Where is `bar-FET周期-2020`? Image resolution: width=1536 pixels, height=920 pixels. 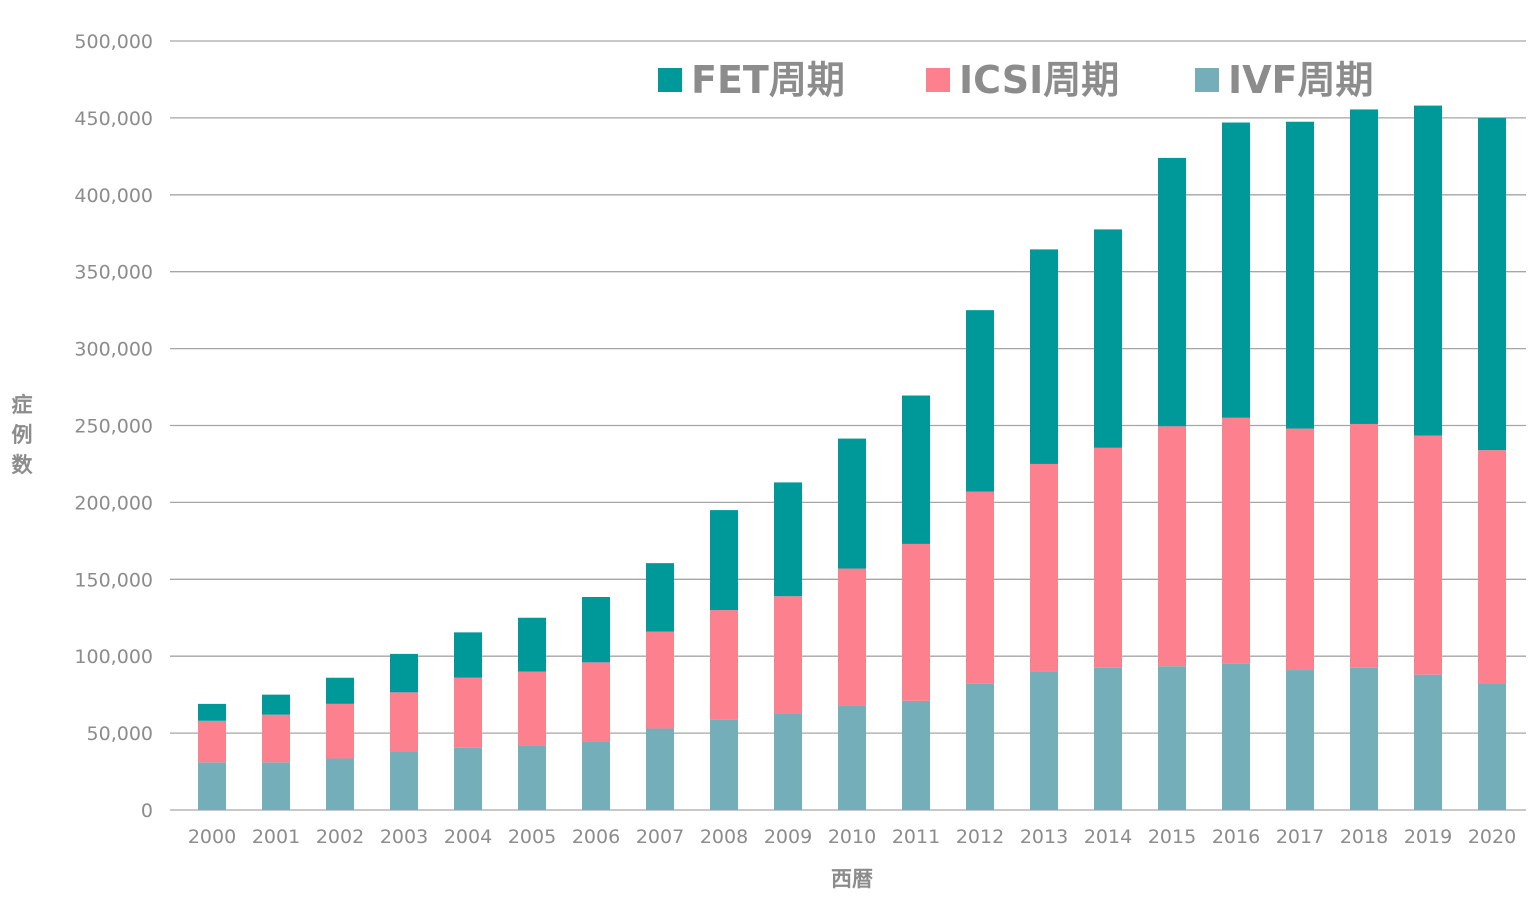
bar-FET周期-2020 is located at coordinates (1492, 284).